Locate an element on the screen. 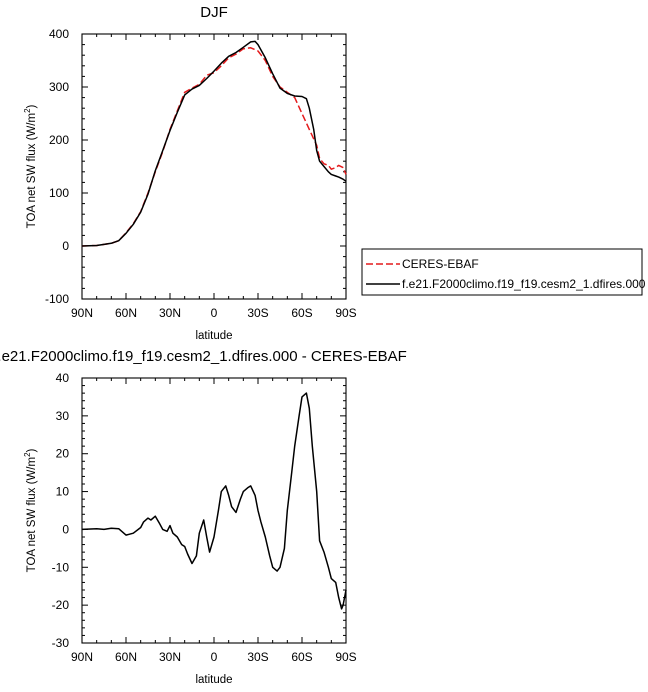 The height and width of the screenshot is (692, 648). y-tick-label: 10 is located at coordinates (63, 492).